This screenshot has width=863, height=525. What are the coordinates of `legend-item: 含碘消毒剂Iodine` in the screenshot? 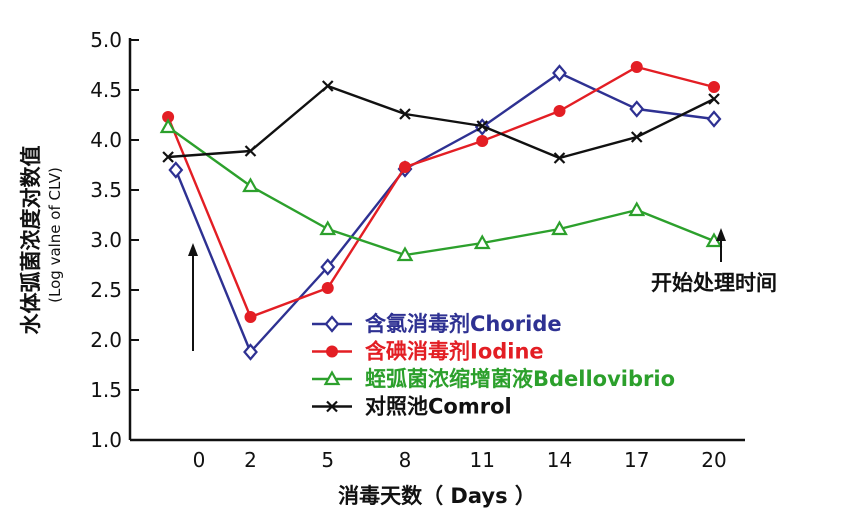 It's located at (428, 352).